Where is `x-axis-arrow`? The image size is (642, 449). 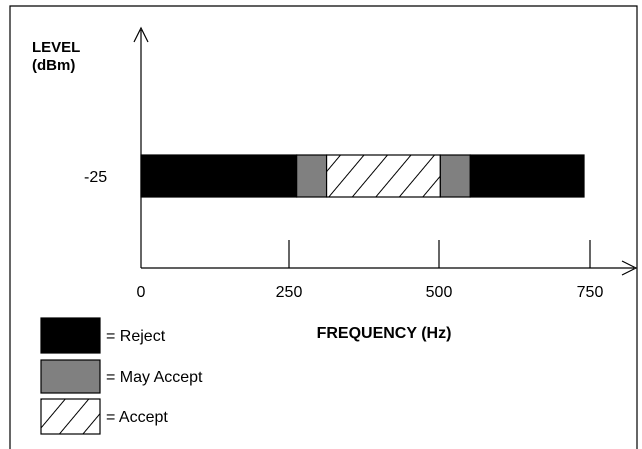
x-axis-arrow is located at coordinates (629, 268).